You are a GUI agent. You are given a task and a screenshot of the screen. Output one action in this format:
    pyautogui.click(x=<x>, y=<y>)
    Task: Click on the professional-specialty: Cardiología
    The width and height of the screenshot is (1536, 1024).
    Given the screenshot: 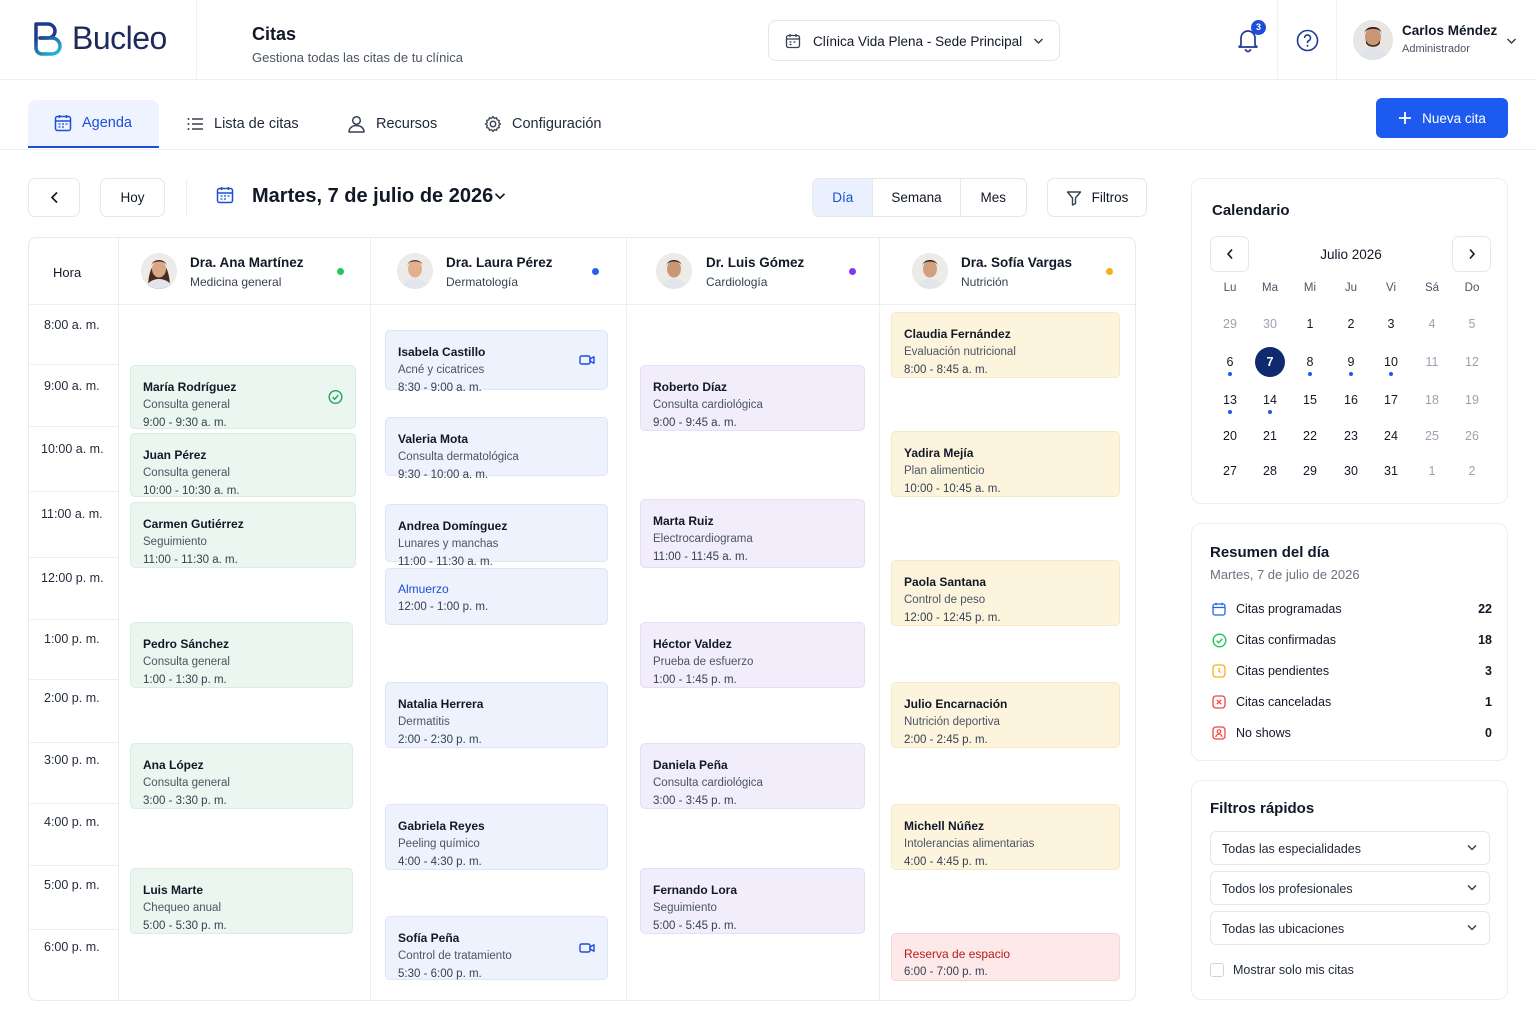 What is the action you would take?
    pyautogui.click(x=737, y=282)
    